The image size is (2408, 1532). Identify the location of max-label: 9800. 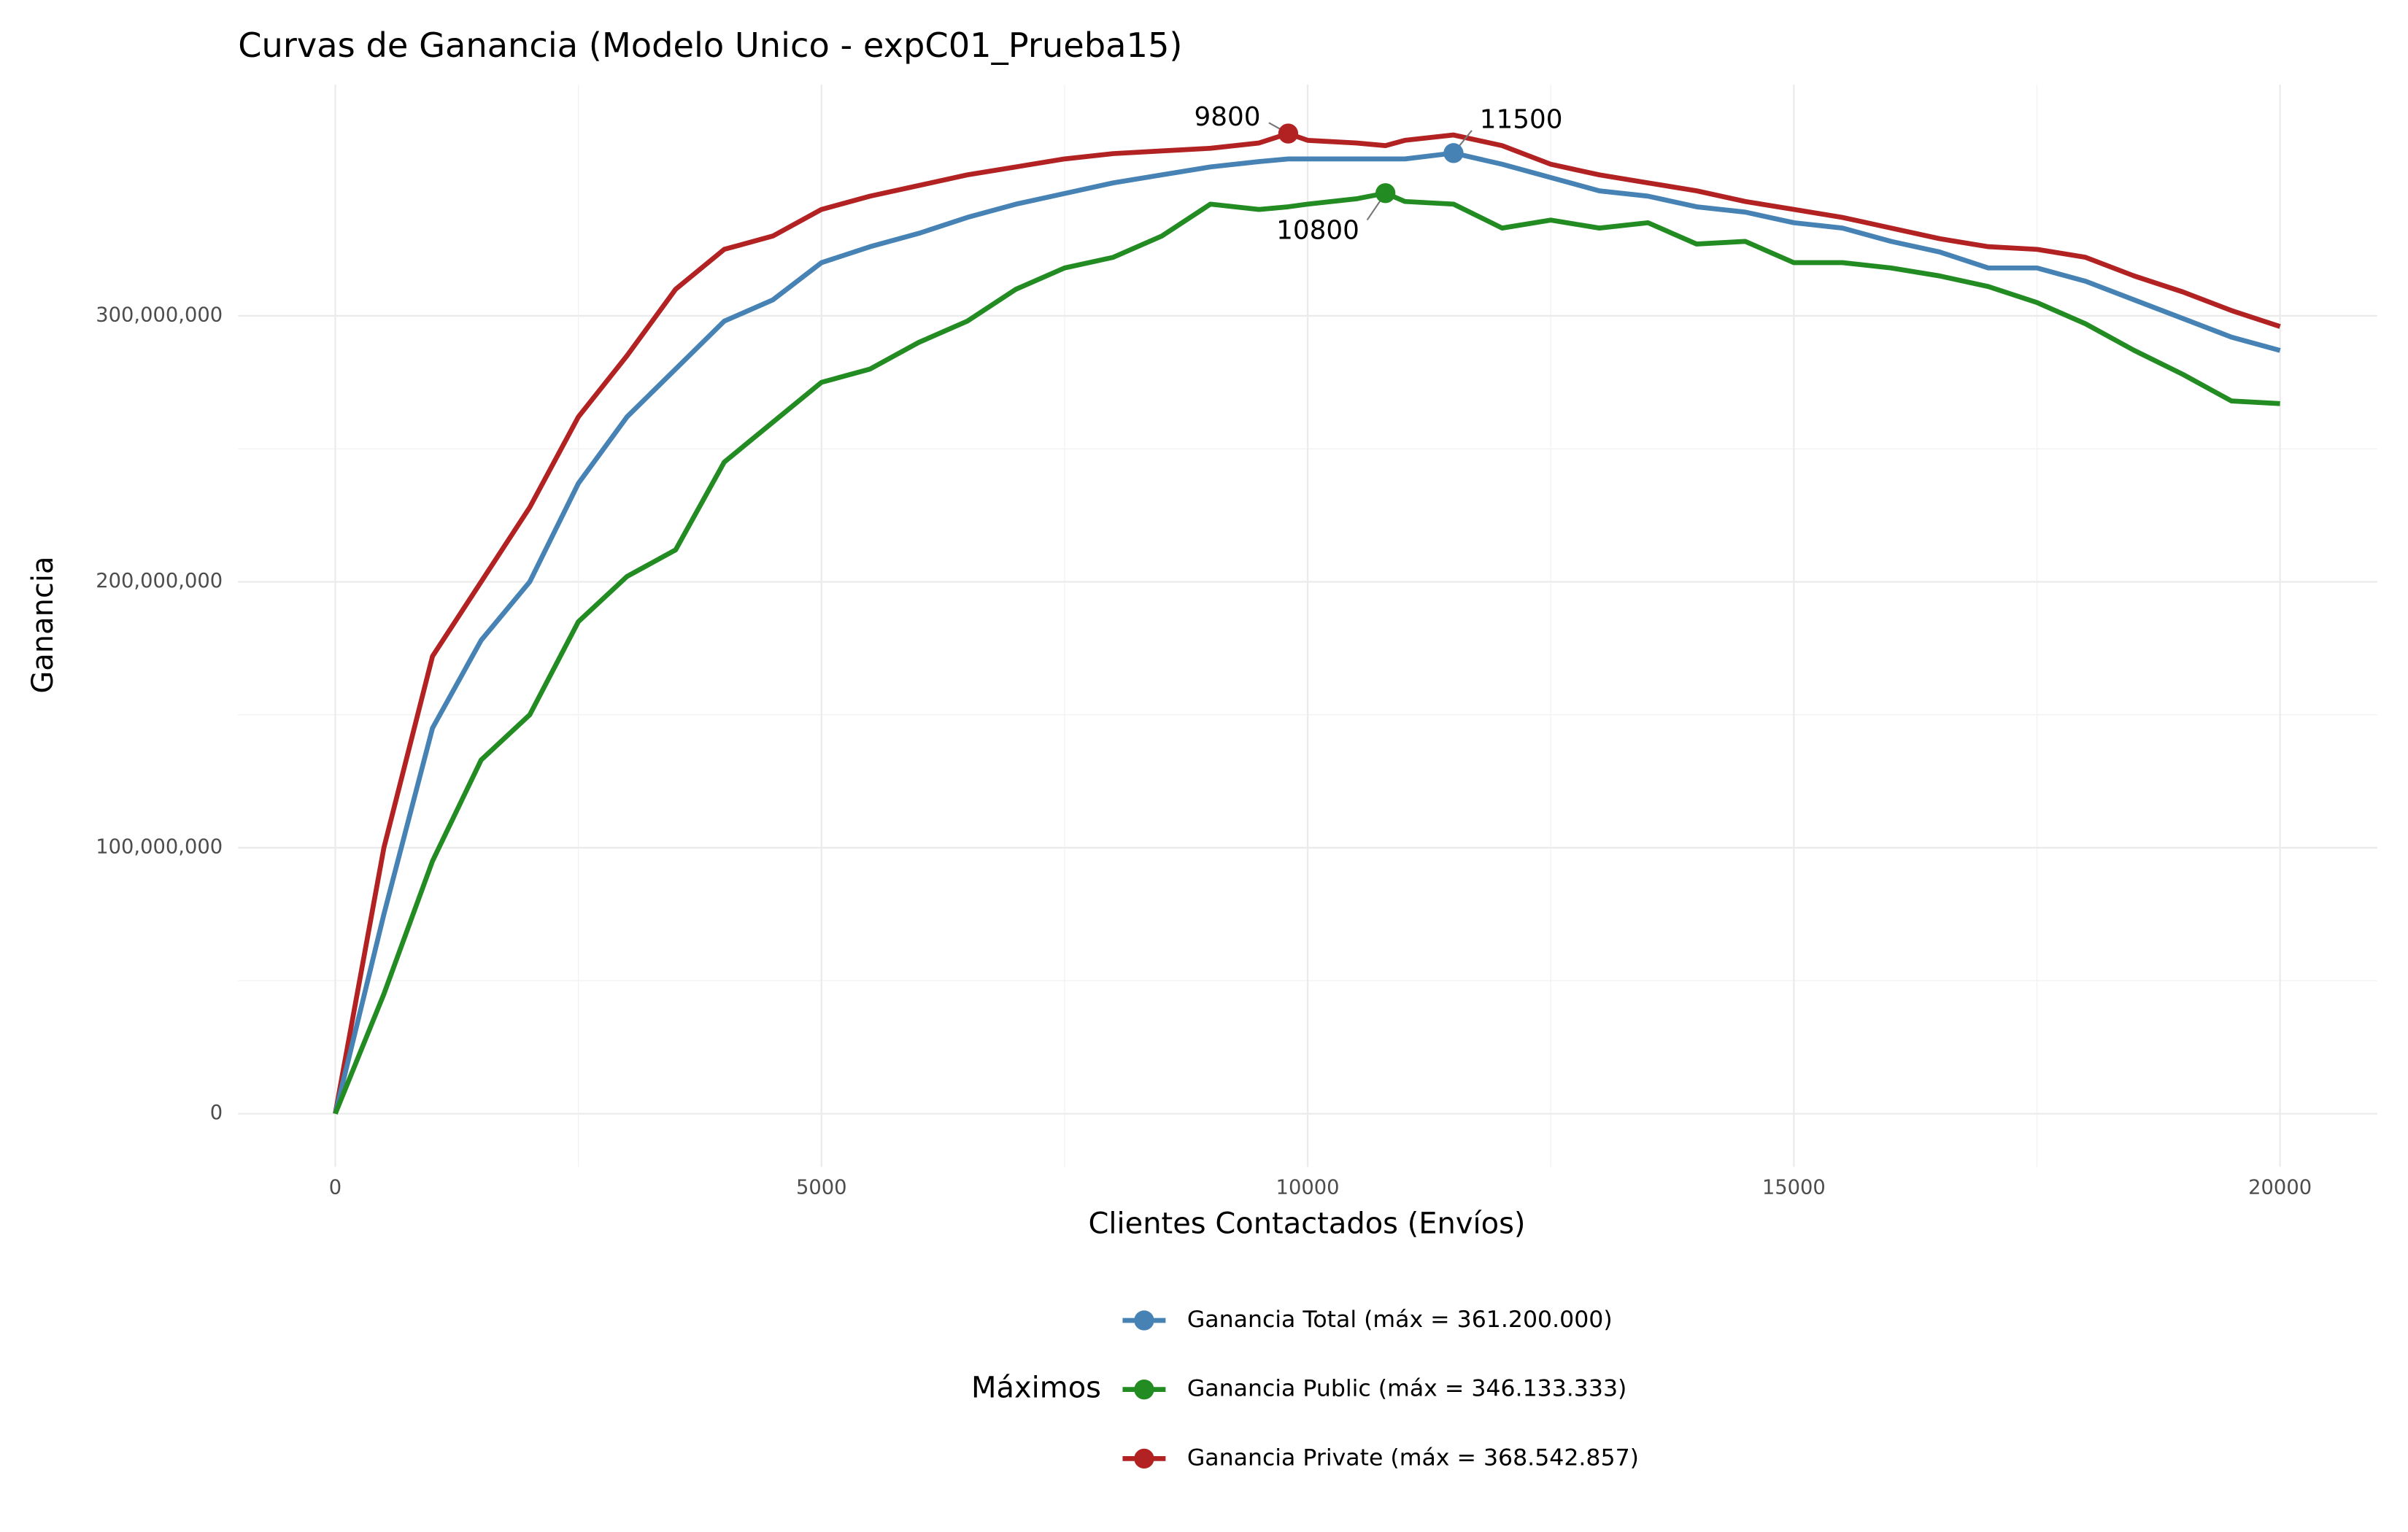
(1227, 117).